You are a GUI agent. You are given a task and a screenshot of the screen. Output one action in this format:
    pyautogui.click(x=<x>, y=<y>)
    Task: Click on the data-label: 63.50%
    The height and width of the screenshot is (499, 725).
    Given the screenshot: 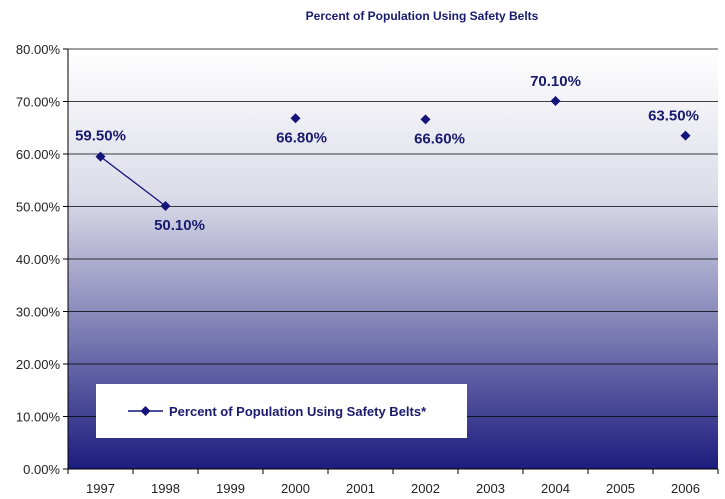 What is the action you would take?
    pyautogui.click(x=673, y=116)
    